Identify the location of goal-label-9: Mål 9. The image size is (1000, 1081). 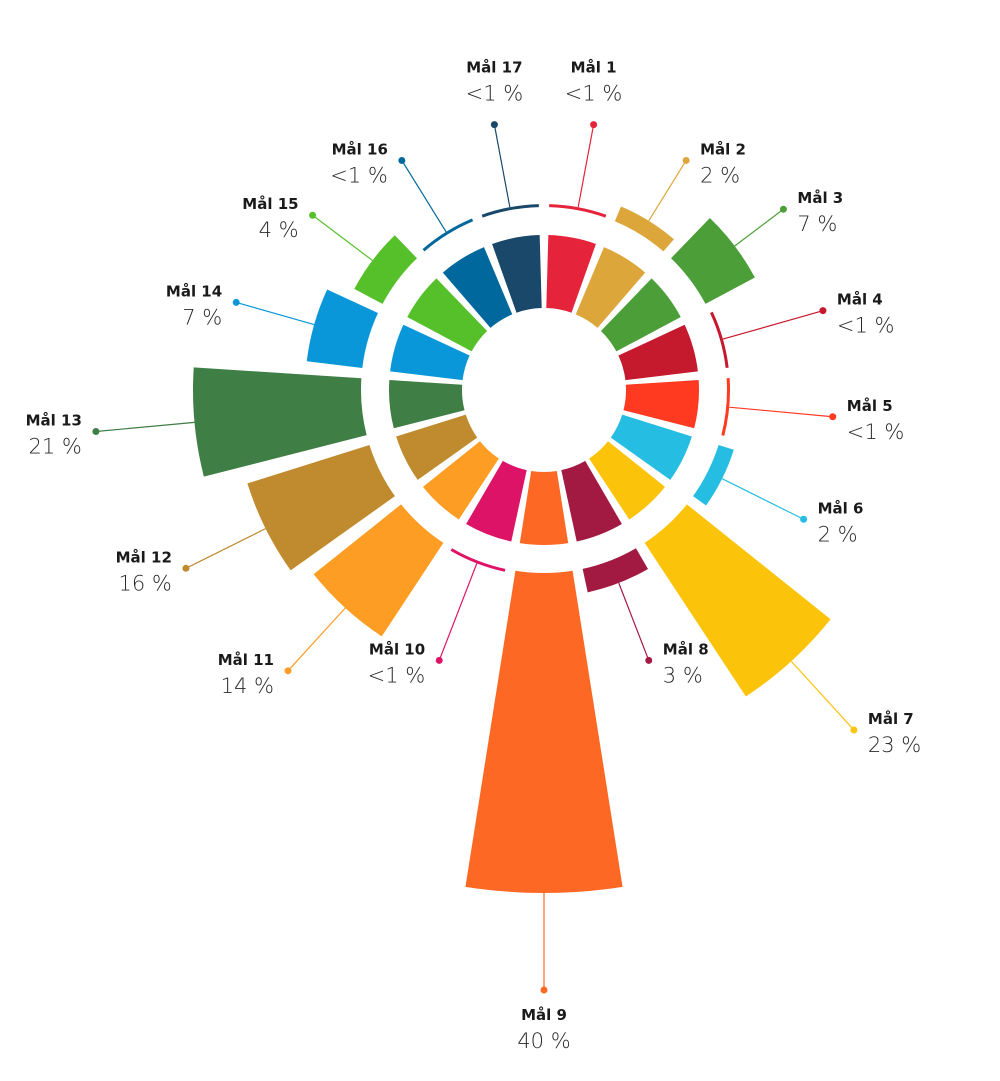
(544, 1015).